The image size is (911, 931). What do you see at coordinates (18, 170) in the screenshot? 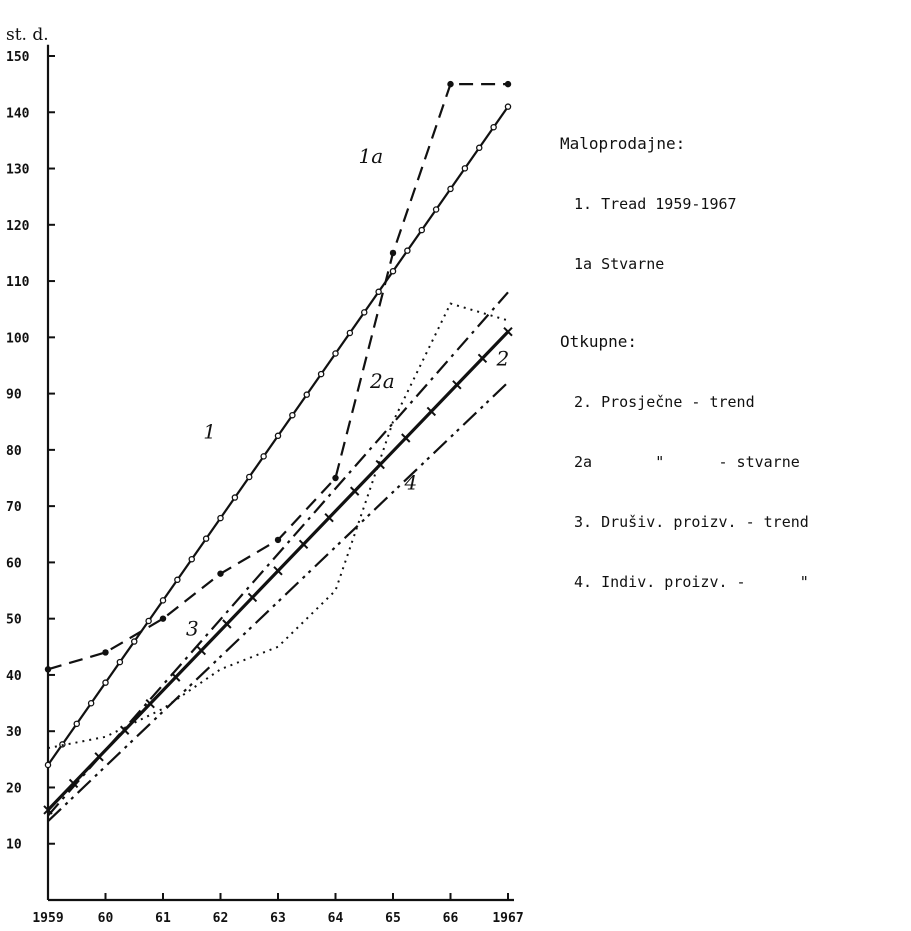
I see `y-tick-label: 130` at bounding box center [18, 170].